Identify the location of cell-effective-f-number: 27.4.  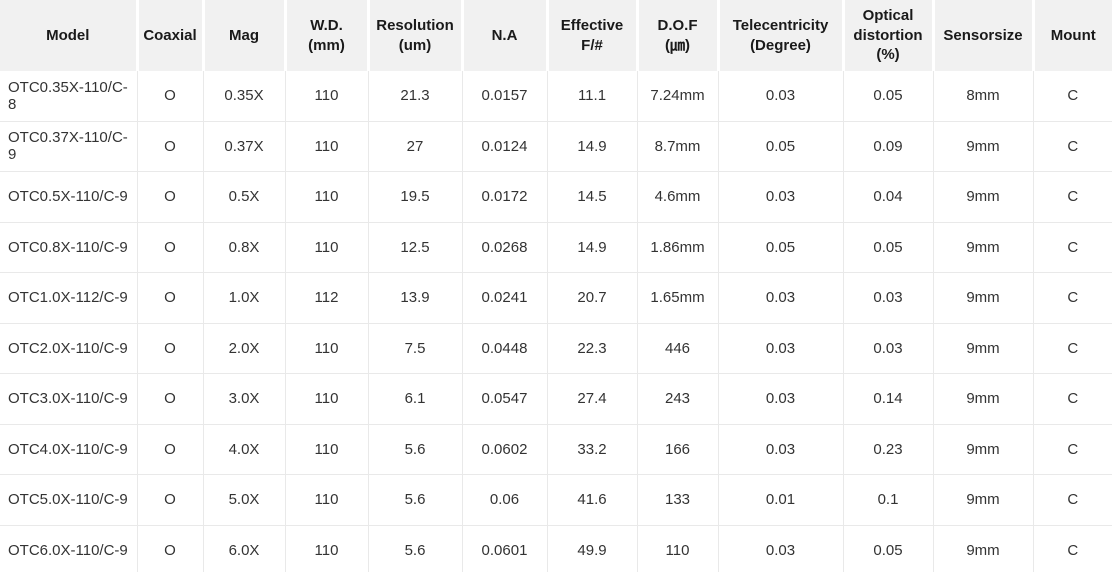
(591, 398).